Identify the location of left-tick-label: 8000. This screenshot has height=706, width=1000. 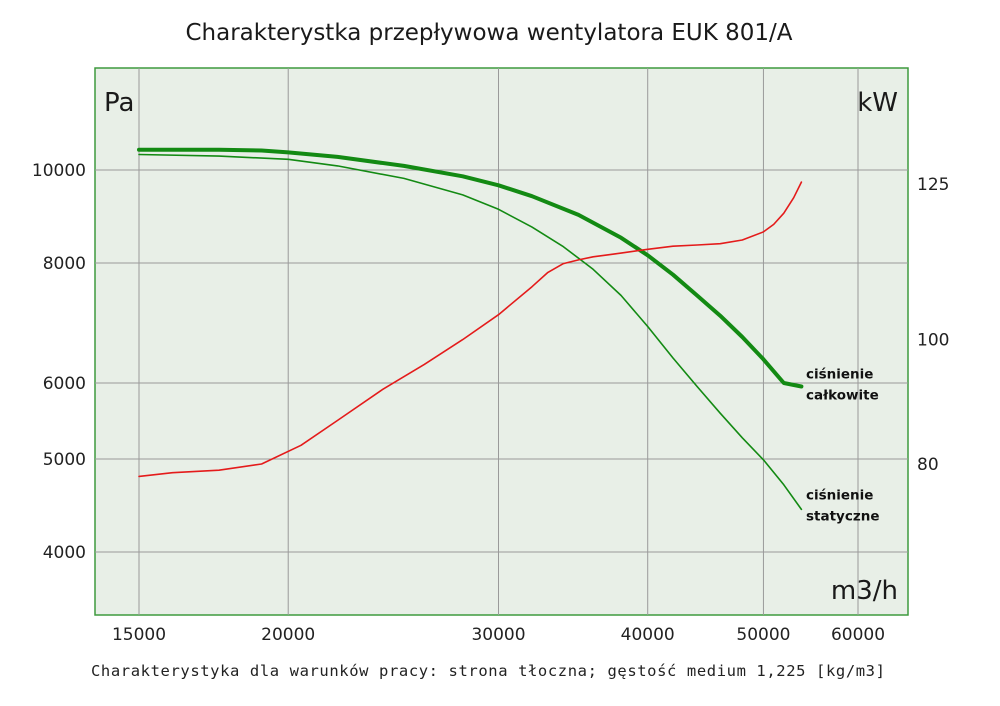
(64, 264).